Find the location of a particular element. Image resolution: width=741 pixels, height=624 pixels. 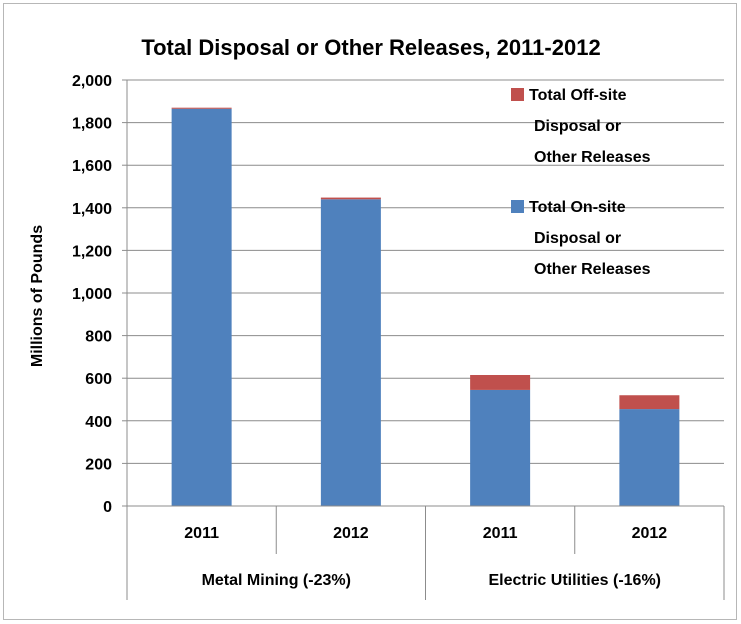

y-tick-label: 200 is located at coordinates (98, 464).